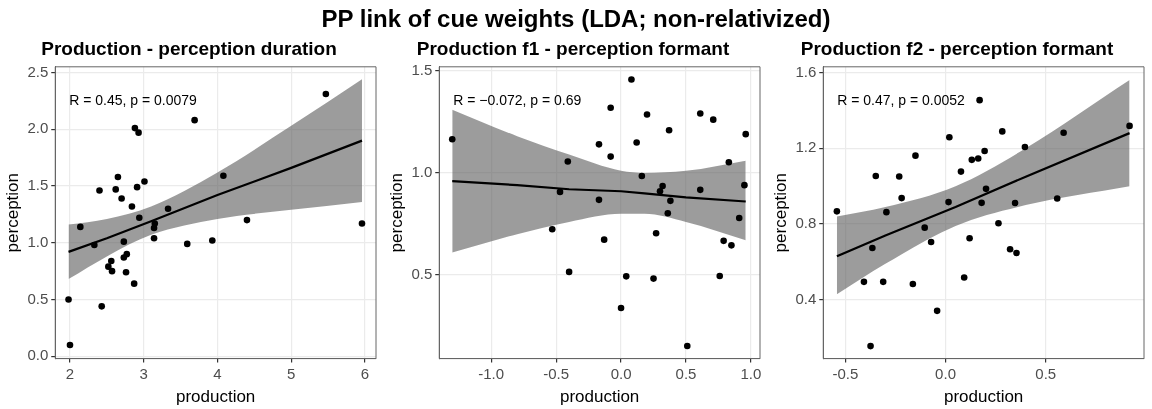  What do you see at coordinates (806, 147) in the screenshot?
I see `y-tick-label: 1.2` at bounding box center [806, 147].